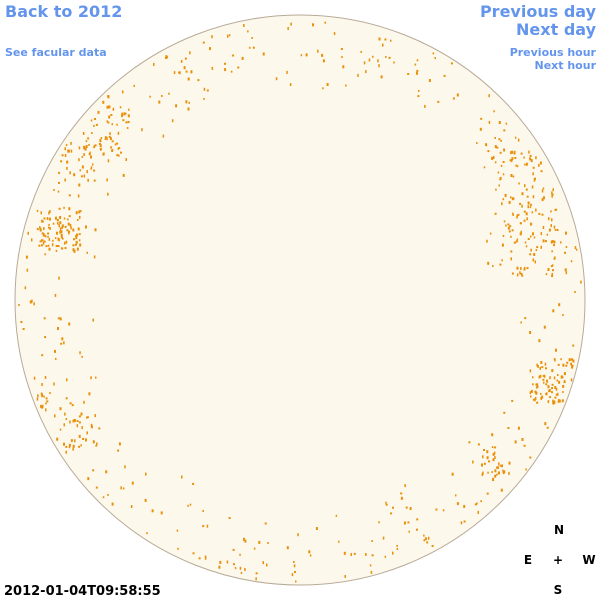 The width and height of the screenshot is (600, 600). I want to click on facular-link: See facular data, so click(56, 52).